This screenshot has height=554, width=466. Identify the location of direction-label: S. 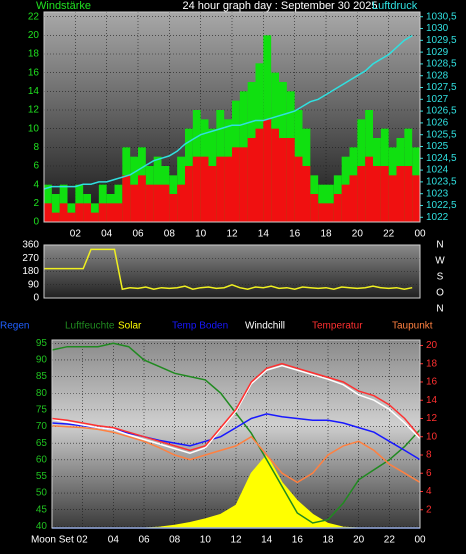
(440, 277).